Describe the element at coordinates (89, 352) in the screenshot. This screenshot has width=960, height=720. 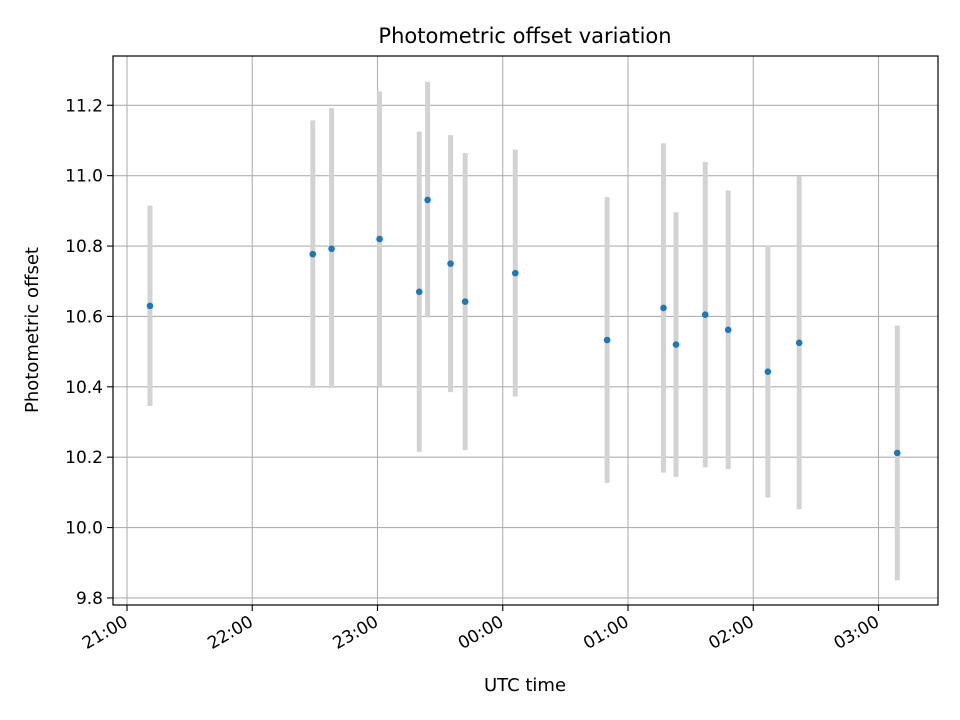
I see `y-axis-ticks: 9.8 10.0 10.2 10.4 10.6 10.8 11.0 11.2` at that location.